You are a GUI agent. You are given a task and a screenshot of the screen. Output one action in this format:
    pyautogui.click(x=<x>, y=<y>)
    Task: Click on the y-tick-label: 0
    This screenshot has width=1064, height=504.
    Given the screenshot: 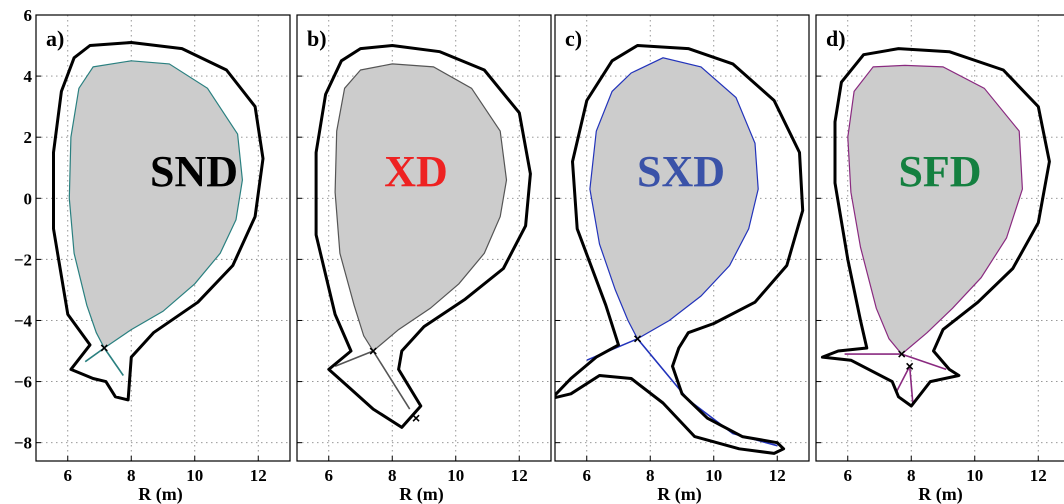 What is the action you would take?
    pyautogui.click(x=28, y=198)
    